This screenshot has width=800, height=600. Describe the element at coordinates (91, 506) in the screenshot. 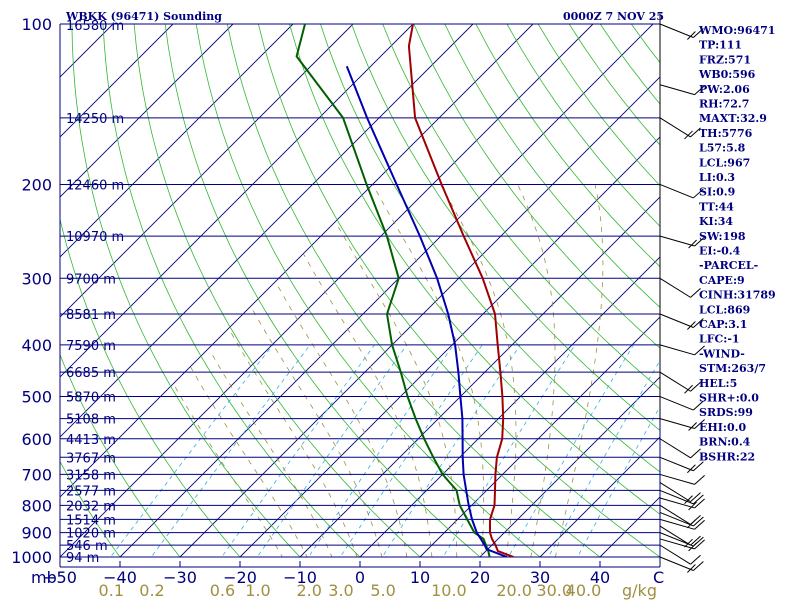

I see `height-label: 2032 m` at that location.